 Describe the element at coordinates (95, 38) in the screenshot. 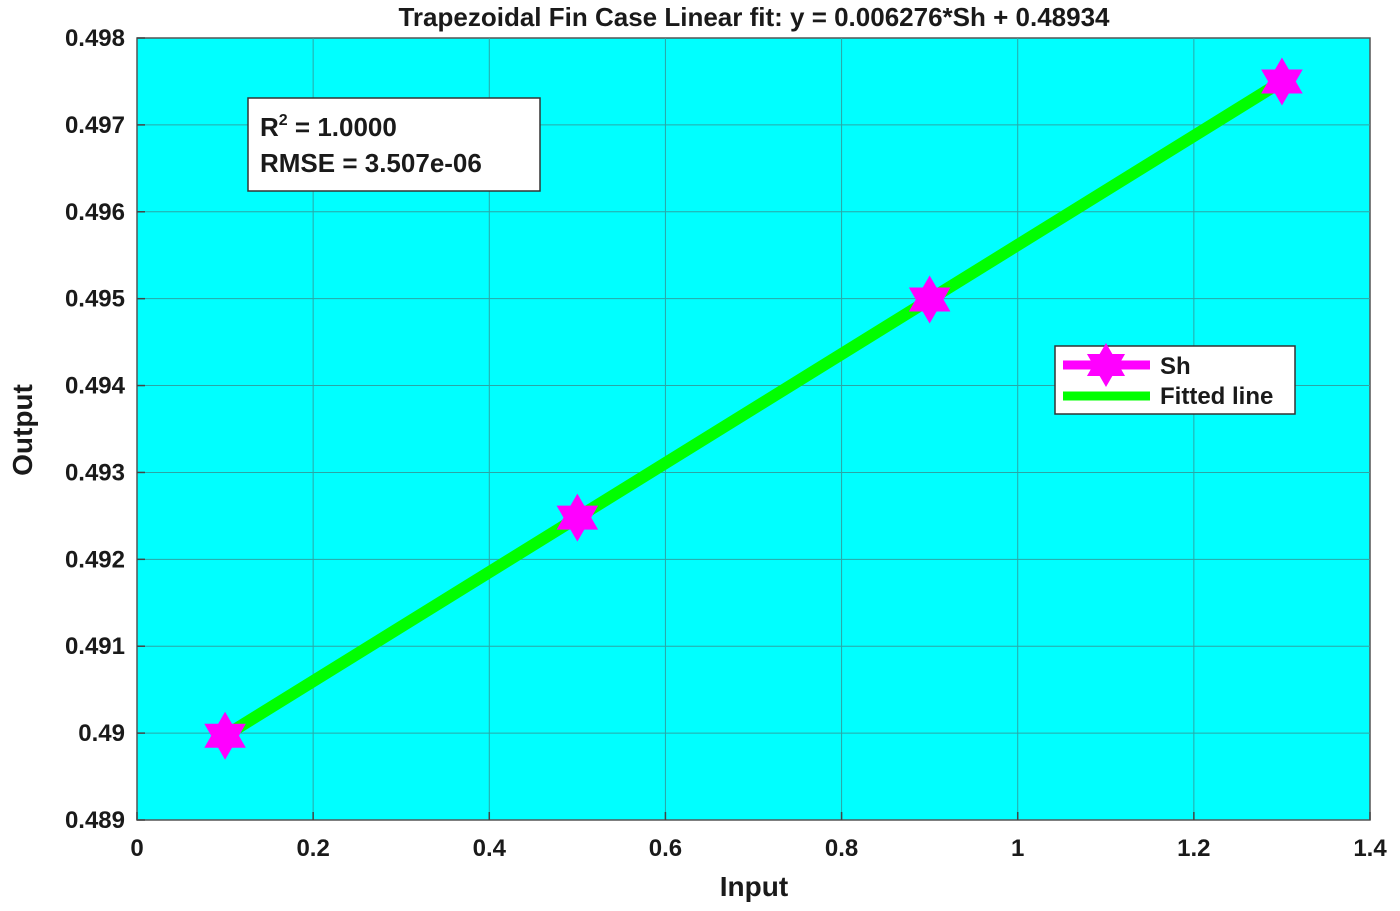

I see `y-tick-label: 0.498` at that location.